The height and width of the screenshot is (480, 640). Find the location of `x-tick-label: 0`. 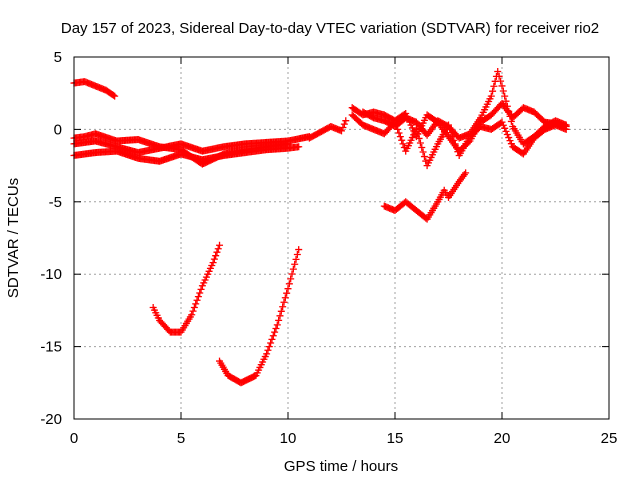

x-tick-label: 0 is located at coordinates (74, 438).